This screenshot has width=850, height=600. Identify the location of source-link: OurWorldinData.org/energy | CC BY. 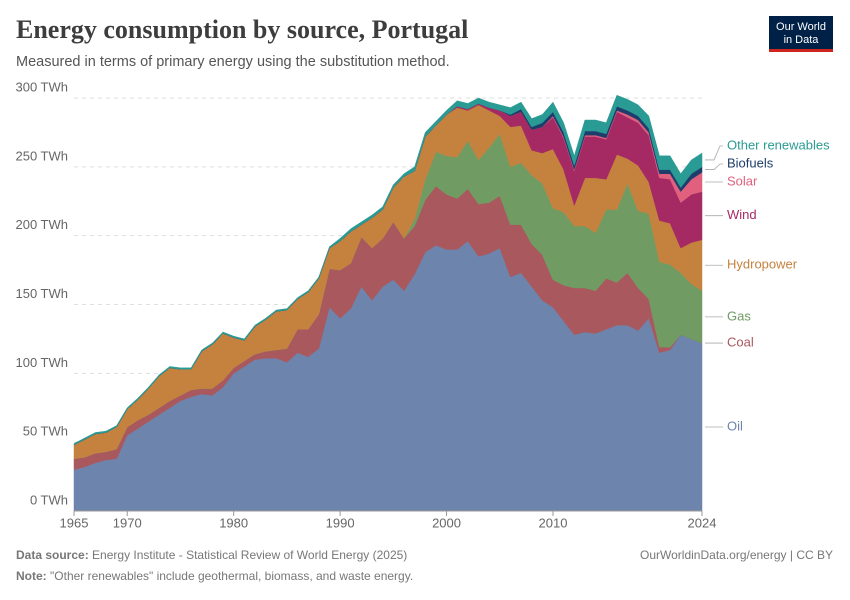
(736, 555).